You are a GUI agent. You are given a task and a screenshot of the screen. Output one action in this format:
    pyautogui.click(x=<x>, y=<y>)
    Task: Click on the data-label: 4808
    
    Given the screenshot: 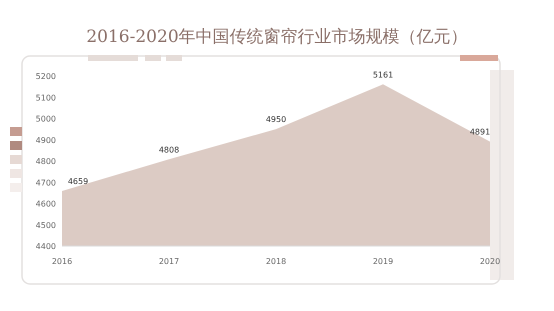 What is the action you would take?
    pyautogui.click(x=169, y=149)
    